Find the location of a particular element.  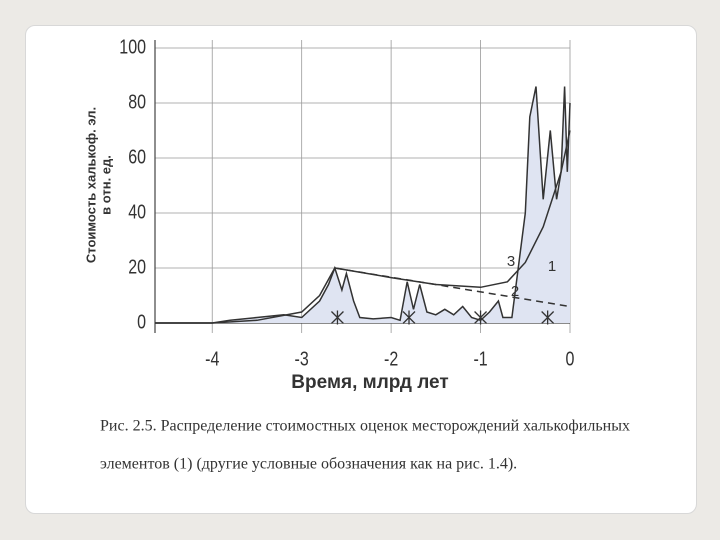

y-axis-label: Стоимость халькоф. эл. is located at coordinates (90, 185).